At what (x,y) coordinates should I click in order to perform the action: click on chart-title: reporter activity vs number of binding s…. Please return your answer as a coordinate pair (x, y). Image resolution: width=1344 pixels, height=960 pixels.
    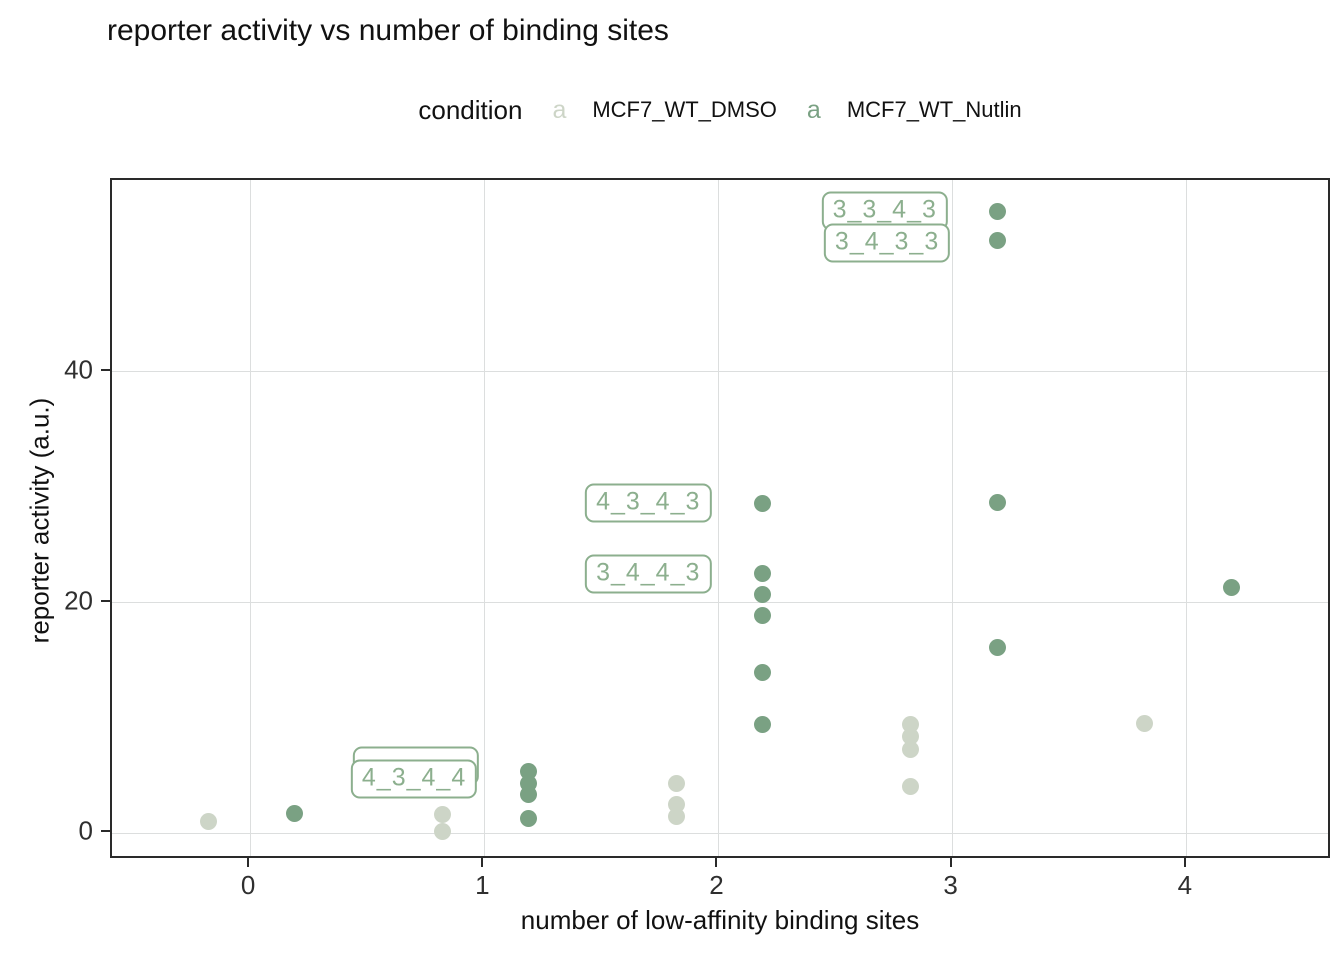
    Looking at the image, I should click on (388, 30).